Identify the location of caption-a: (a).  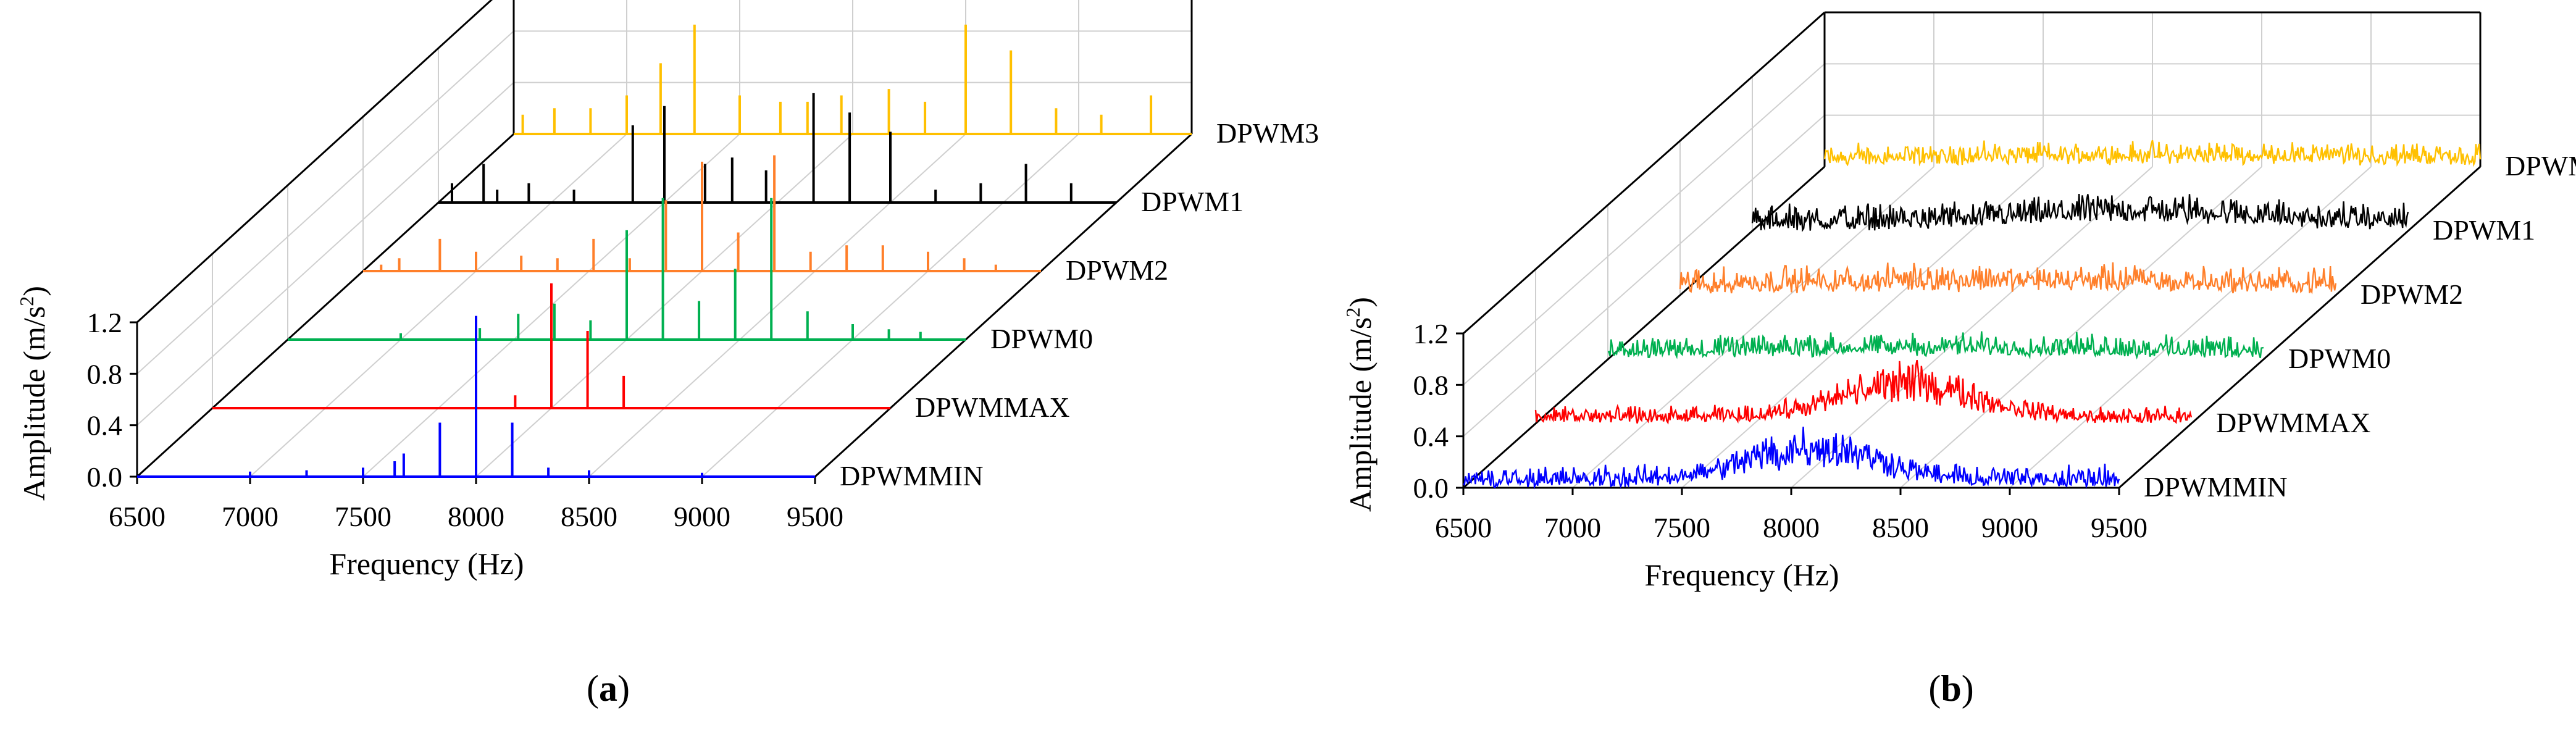
(608, 688).